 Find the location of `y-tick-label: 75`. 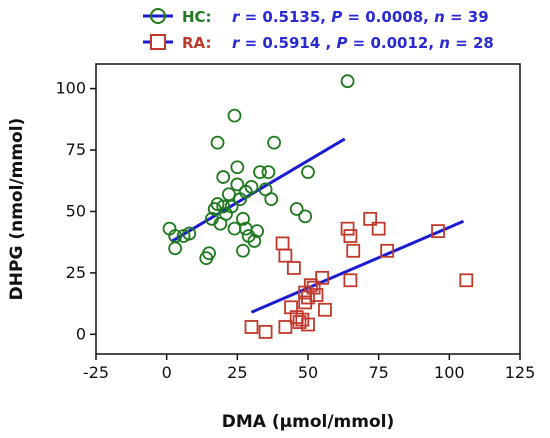

y-tick-label: 75 is located at coordinates (76, 149).